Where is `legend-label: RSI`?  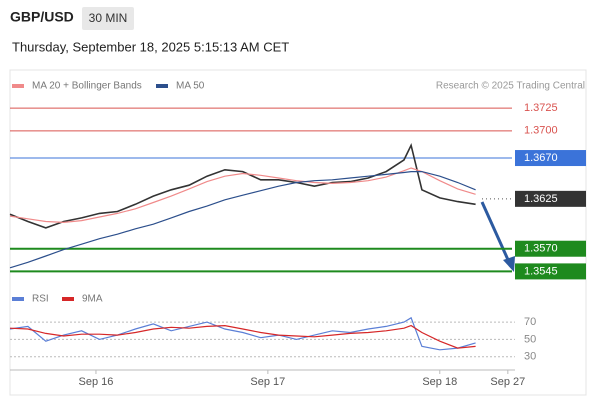
legend-label: RSI is located at coordinates (40, 299).